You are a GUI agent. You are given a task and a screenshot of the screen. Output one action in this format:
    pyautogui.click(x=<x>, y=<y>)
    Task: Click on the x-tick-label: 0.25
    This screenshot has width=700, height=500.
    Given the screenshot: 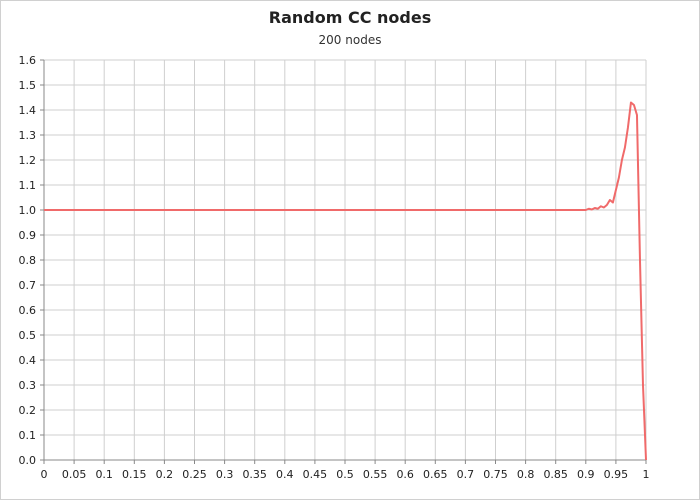 What is the action you would take?
    pyautogui.click(x=194, y=474)
    